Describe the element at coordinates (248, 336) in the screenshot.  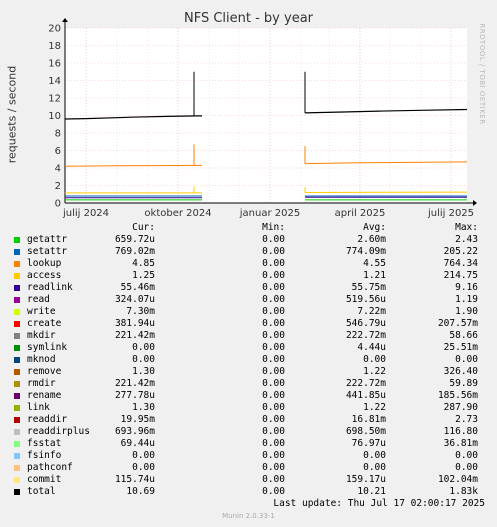
I see `legend-row-mkdir: mkdir 221.42m 0.00 222.72m 58.66` at that location.